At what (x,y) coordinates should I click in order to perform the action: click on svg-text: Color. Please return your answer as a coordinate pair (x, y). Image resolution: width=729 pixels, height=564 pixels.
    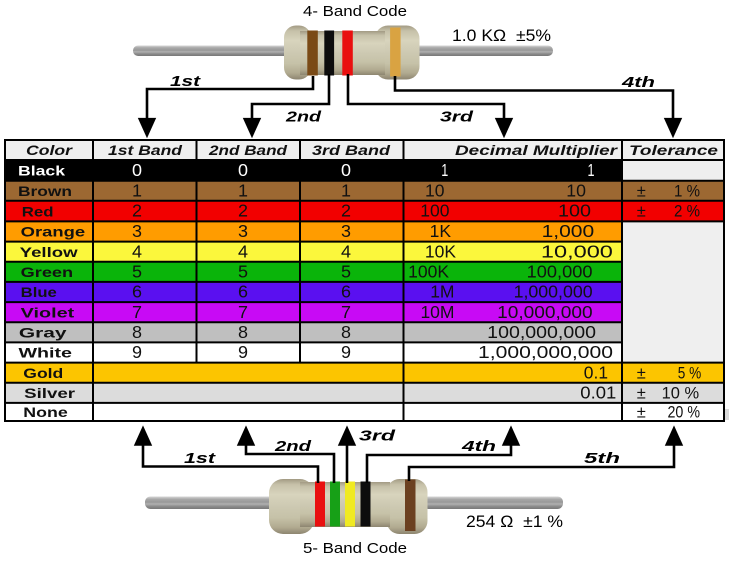
    Looking at the image, I should click on (50, 150).